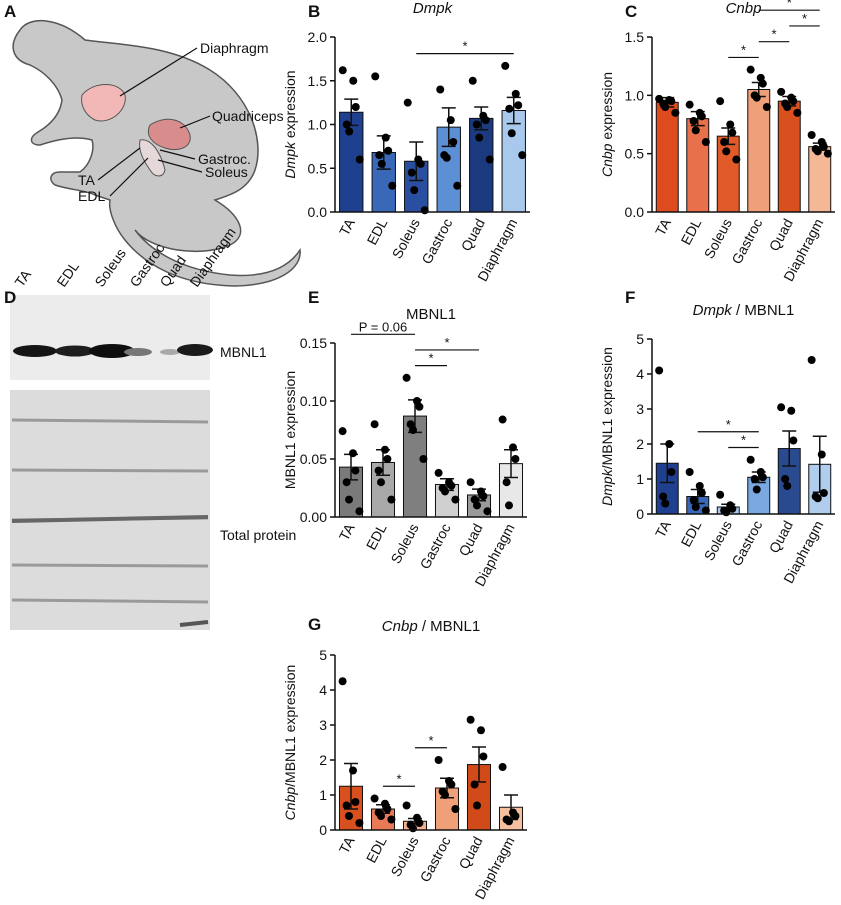 This screenshot has height=905, width=841. Describe the element at coordinates (470, 853) in the screenshot. I see `x-tick-label: Quad` at that location.